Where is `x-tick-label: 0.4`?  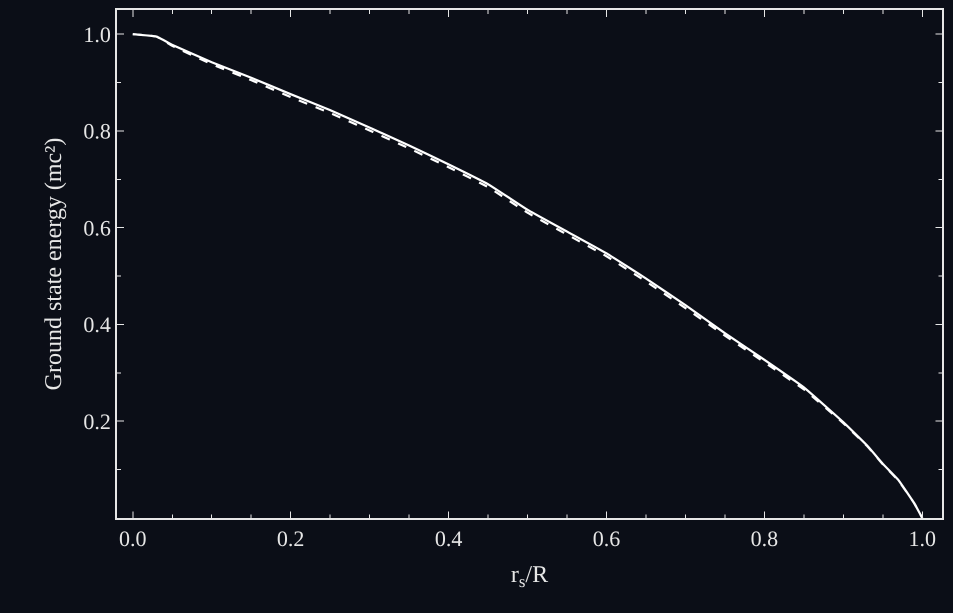
x-tick-label: 0.4 is located at coordinates (448, 539).